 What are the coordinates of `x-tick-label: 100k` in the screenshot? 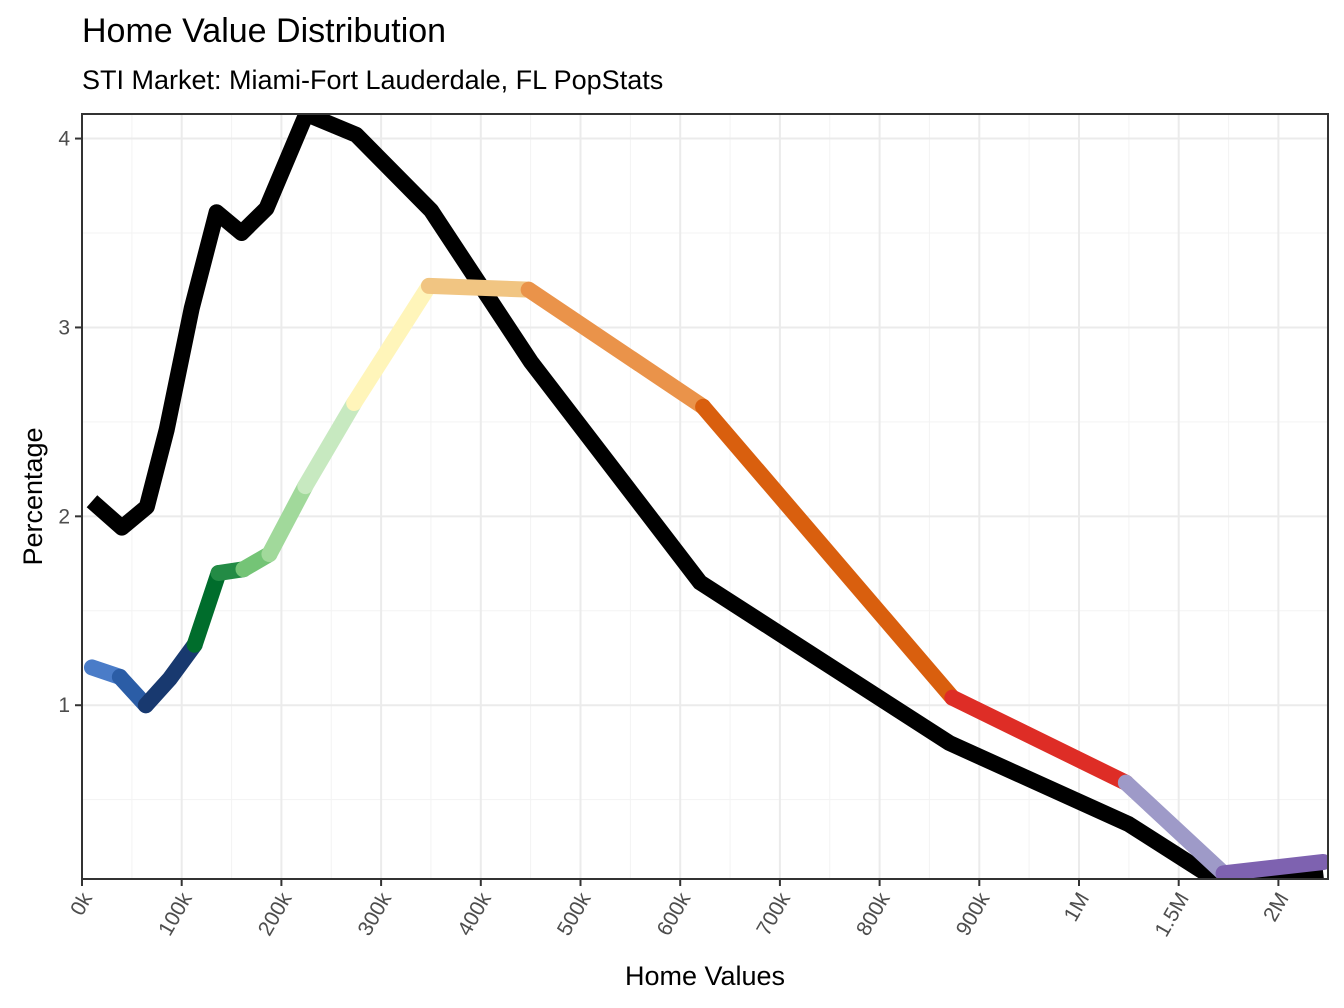 It's located at (175, 913).